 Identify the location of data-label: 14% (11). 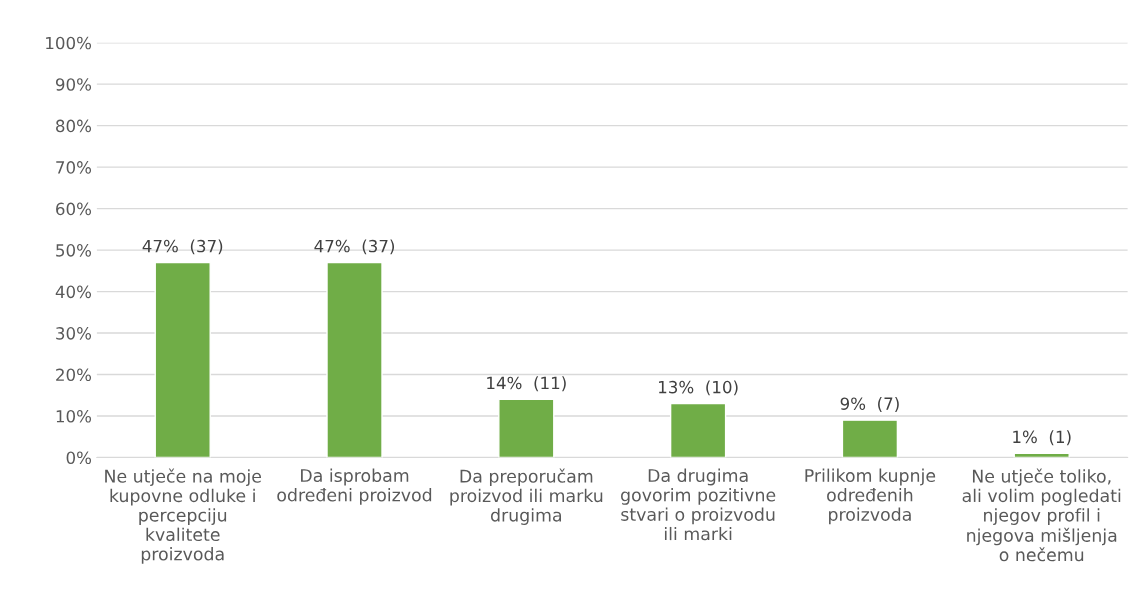
(526, 384).